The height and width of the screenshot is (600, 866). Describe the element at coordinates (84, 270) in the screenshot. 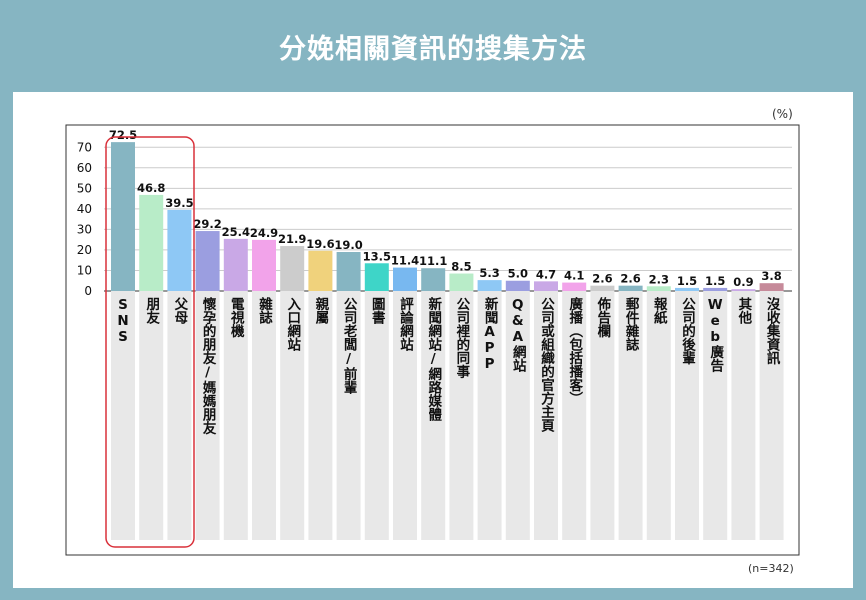

I see `y-tick-label: 10` at that location.